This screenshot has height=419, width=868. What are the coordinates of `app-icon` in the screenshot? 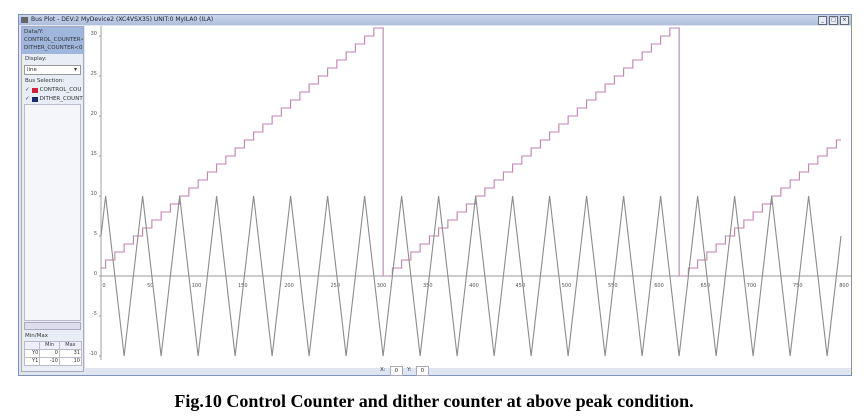 It's located at (24, 20).